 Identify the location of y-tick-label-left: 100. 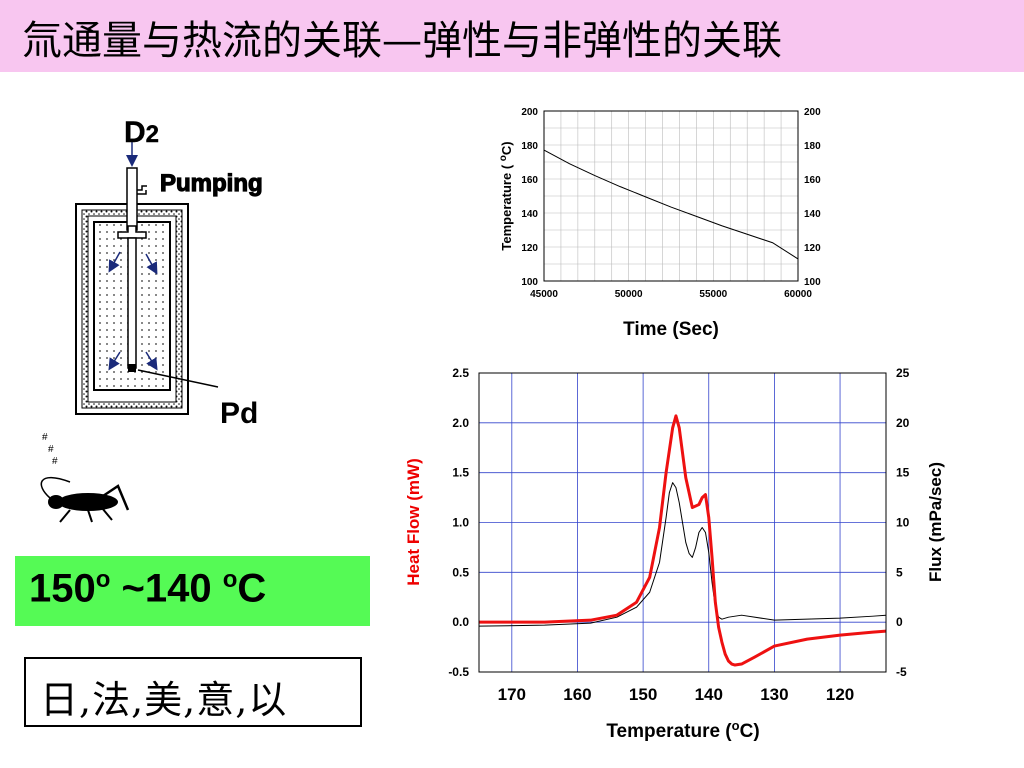
(529, 282).